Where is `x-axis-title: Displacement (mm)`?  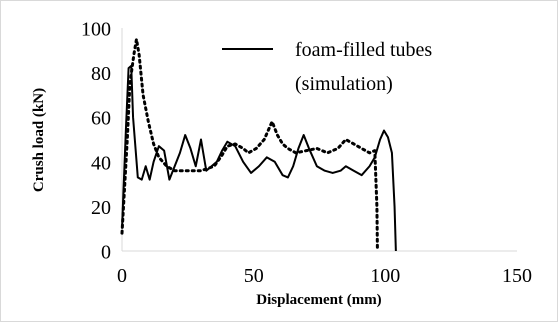 x-axis-title: Displacement (mm) is located at coordinates (318, 300).